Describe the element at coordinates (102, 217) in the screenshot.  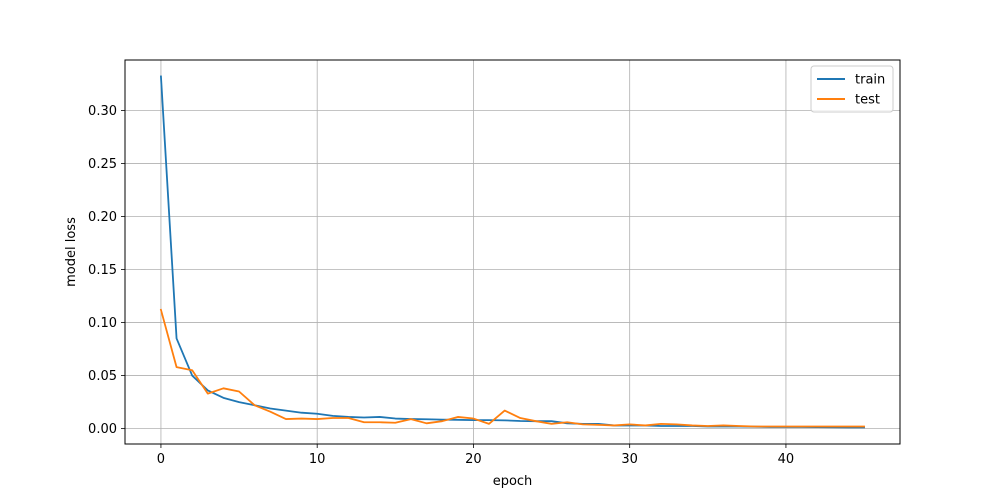
I see `y-tick-label: 0.20` at that location.